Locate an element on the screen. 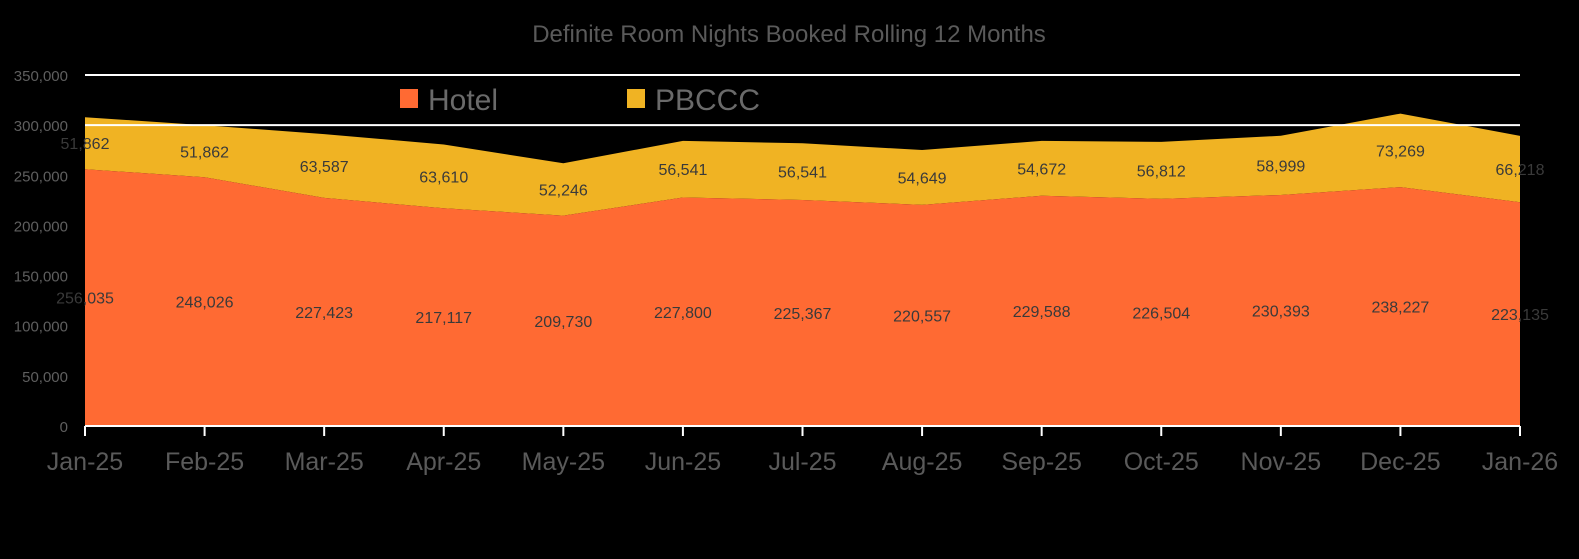 This screenshot has width=1579, height=559. x-tick-label: Jul-25 is located at coordinates (802, 462).